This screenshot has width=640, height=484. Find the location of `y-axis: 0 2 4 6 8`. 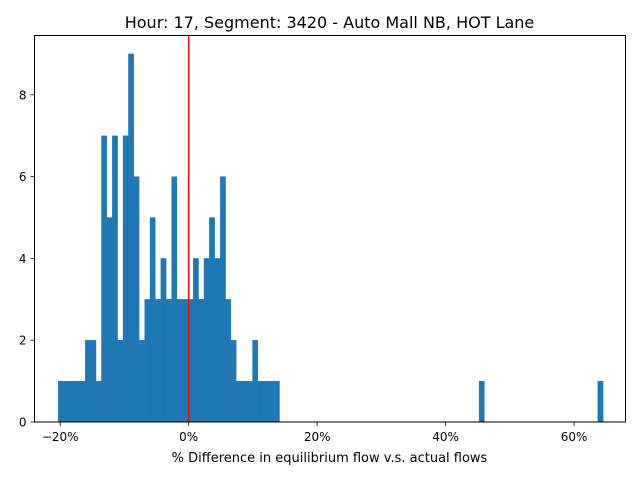

y-axis: 0 2 4 6 8 is located at coordinates (27, 259).